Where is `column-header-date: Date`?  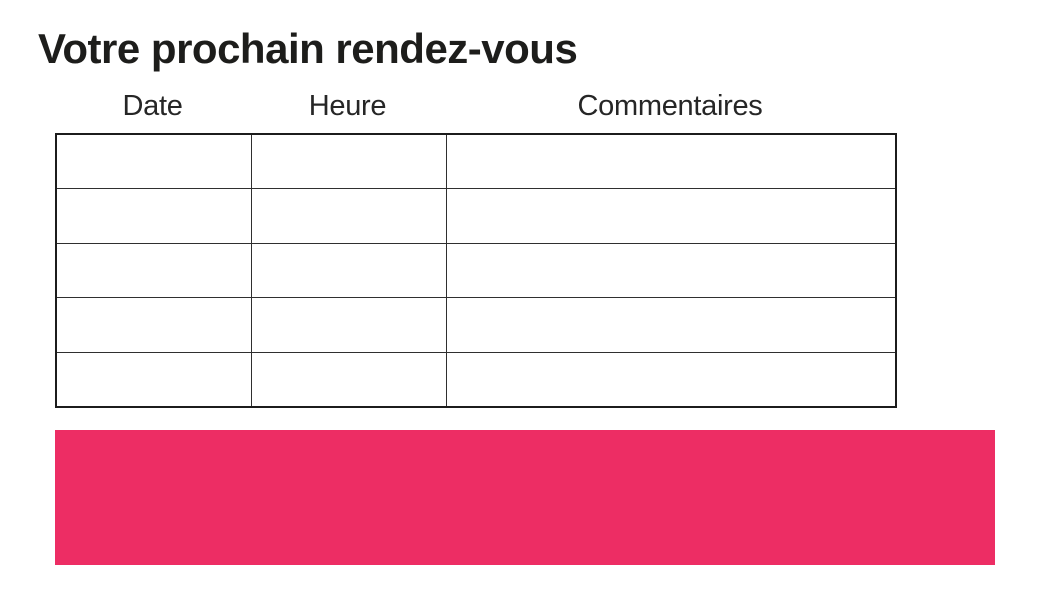 column-header-date: Date is located at coordinates (152, 106).